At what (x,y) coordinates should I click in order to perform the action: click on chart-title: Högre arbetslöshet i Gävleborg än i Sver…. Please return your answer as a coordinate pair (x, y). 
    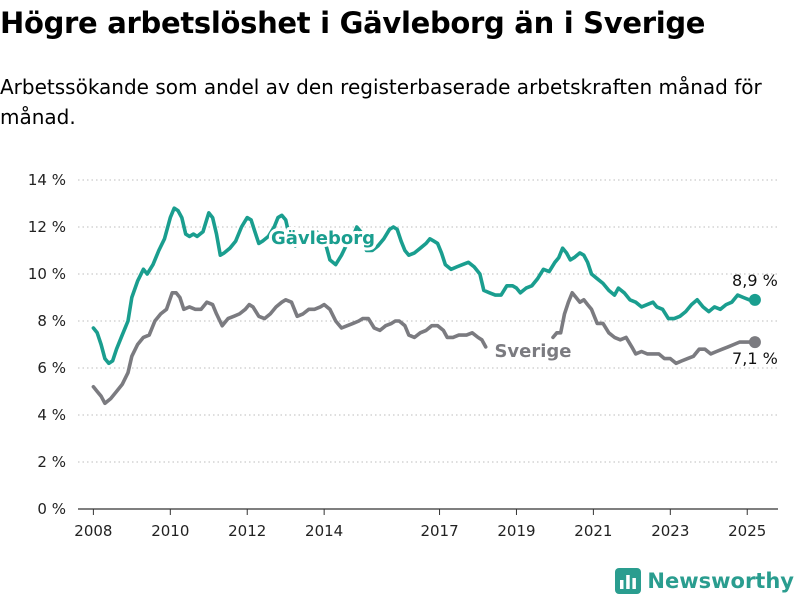
    Looking at the image, I should click on (353, 23).